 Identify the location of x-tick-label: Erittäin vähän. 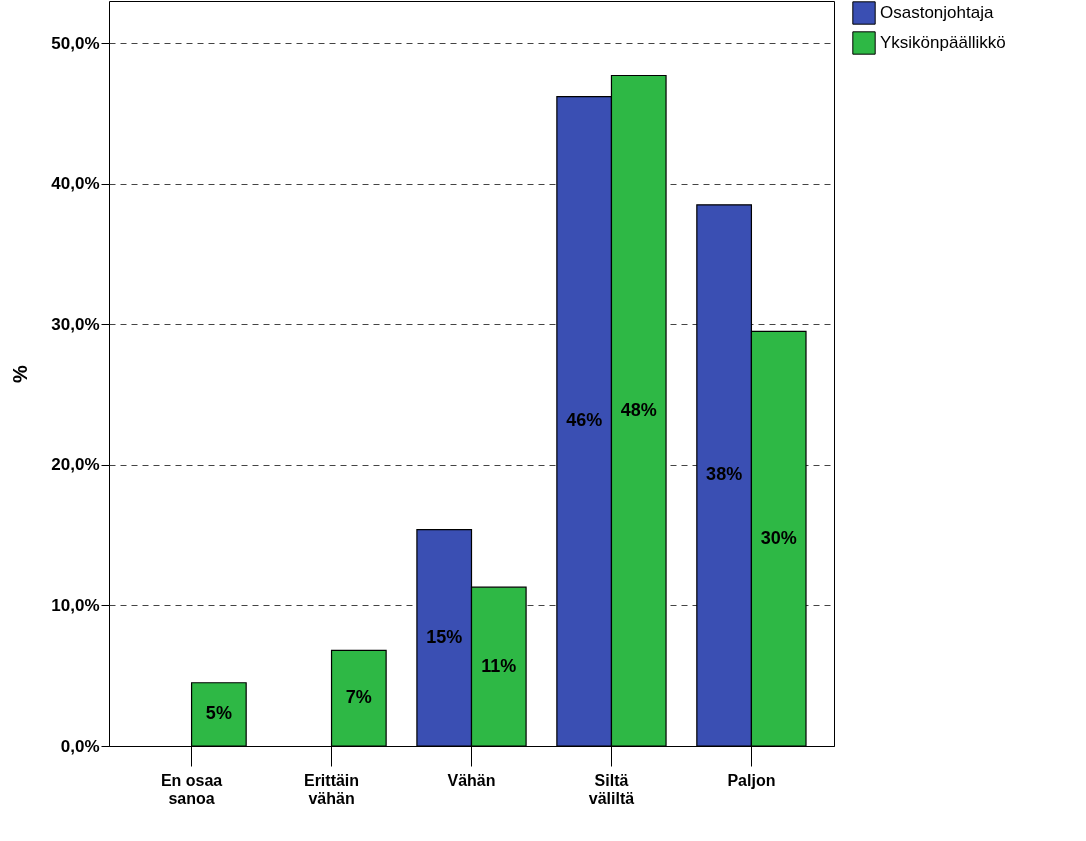
(331, 789).